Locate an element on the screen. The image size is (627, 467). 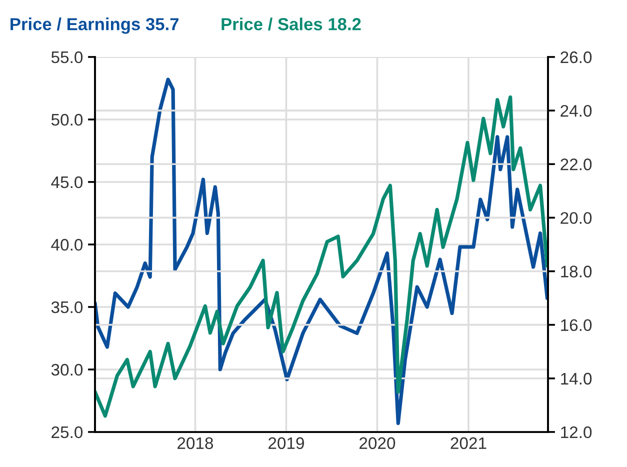
x-tick-label: 2020 is located at coordinates (378, 443).